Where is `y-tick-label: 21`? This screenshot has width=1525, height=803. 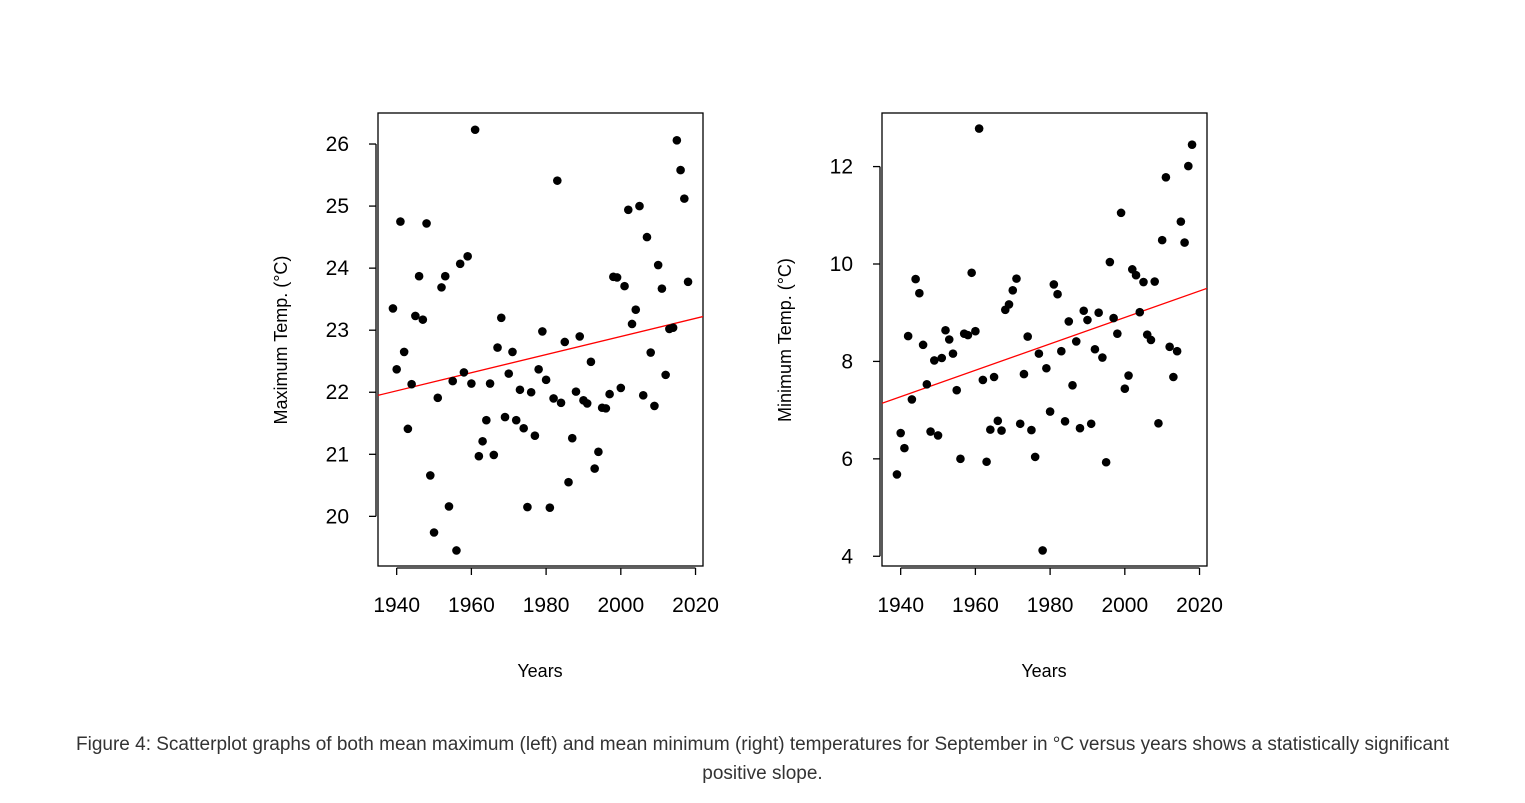 y-tick-label: 21 is located at coordinates (337, 454).